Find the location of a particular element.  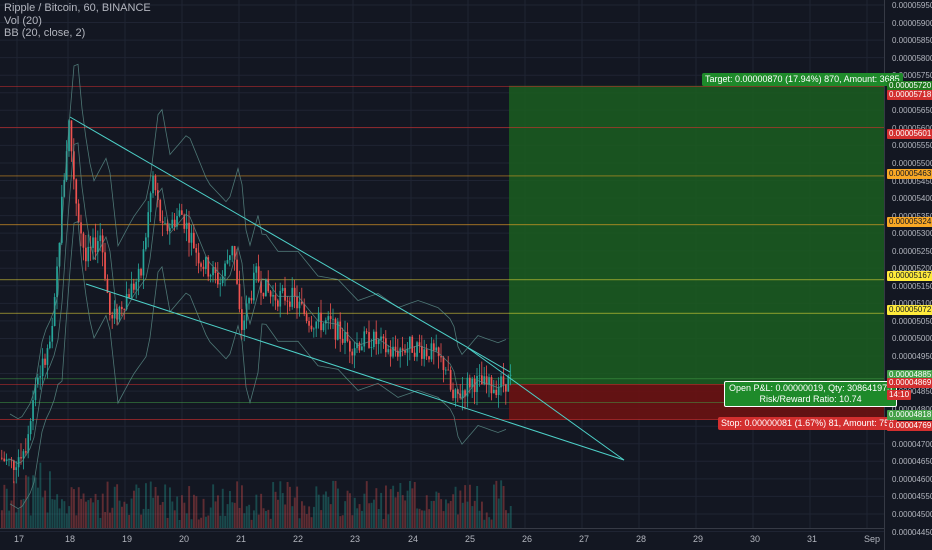

price-axis-label: 0.00005400 is located at coordinates (912, 199).